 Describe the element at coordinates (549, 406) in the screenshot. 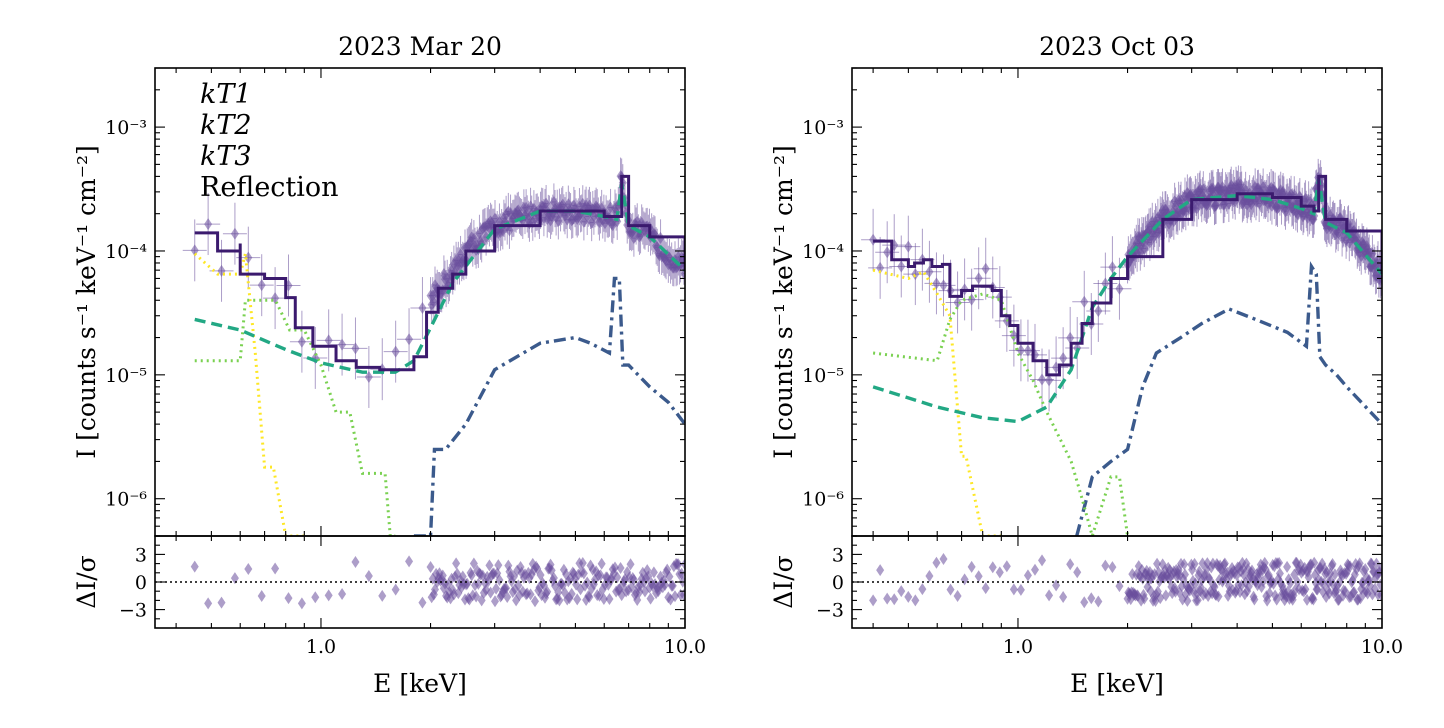

I see `series-reflection` at that location.